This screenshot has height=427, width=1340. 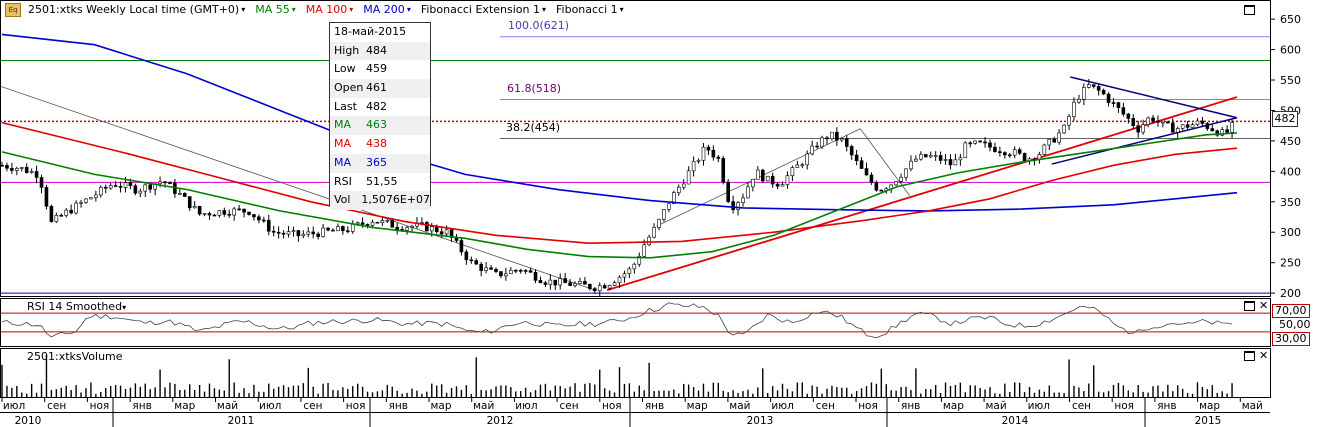 What do you see at coordinates (329, 9) in the screenshot?
I see `ma100-indicator: MA 100 ▾` at bounding box center [329, 9].